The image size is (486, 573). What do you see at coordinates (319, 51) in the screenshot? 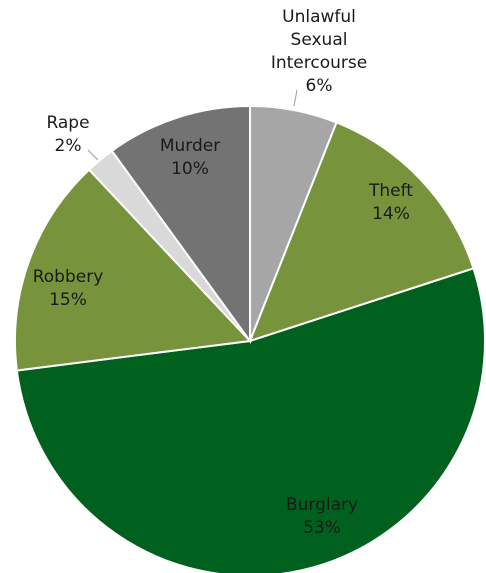
I see `data-label-unlawful-sexual-intercourse: Unlawful Sexual Intercourse 6%` at bounding box center [319, 51].